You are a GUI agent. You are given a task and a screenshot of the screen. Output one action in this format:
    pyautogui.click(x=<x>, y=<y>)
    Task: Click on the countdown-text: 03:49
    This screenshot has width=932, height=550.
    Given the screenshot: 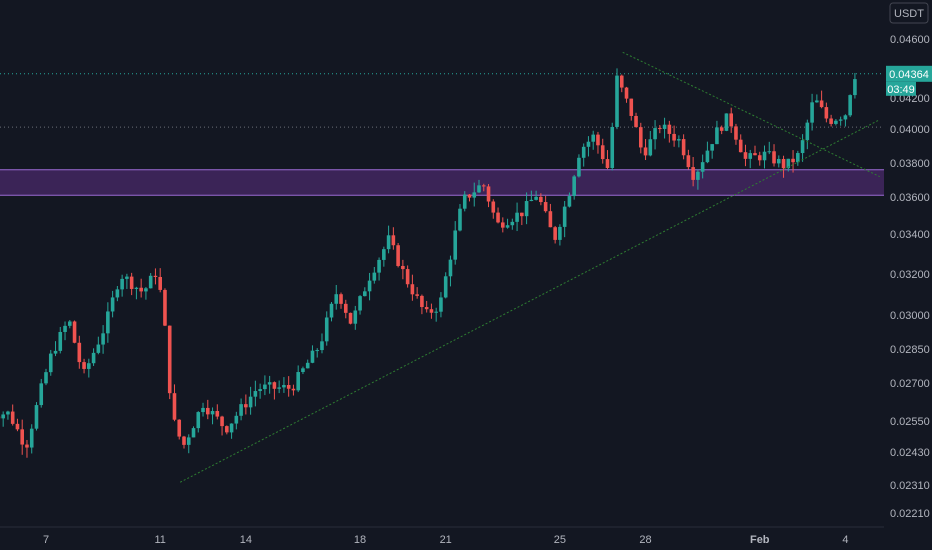 What is the action you would take?
    pyautogui.click(x=901, y=90)
    